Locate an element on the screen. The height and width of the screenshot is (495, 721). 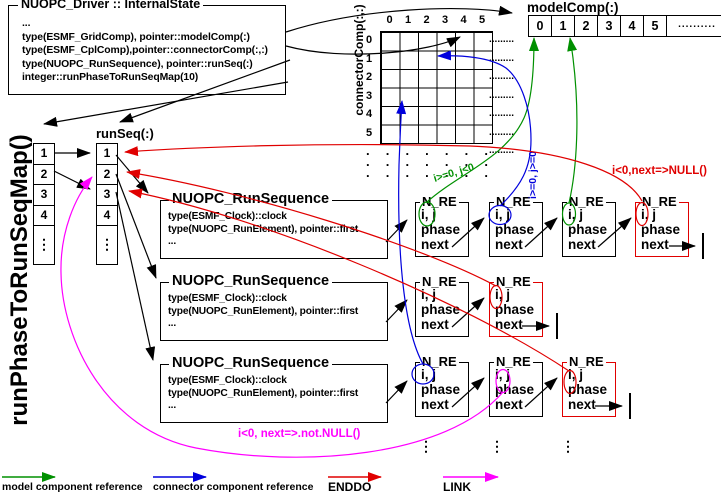
runphasemap-cell: 1 is located at coordinates (44, 154).